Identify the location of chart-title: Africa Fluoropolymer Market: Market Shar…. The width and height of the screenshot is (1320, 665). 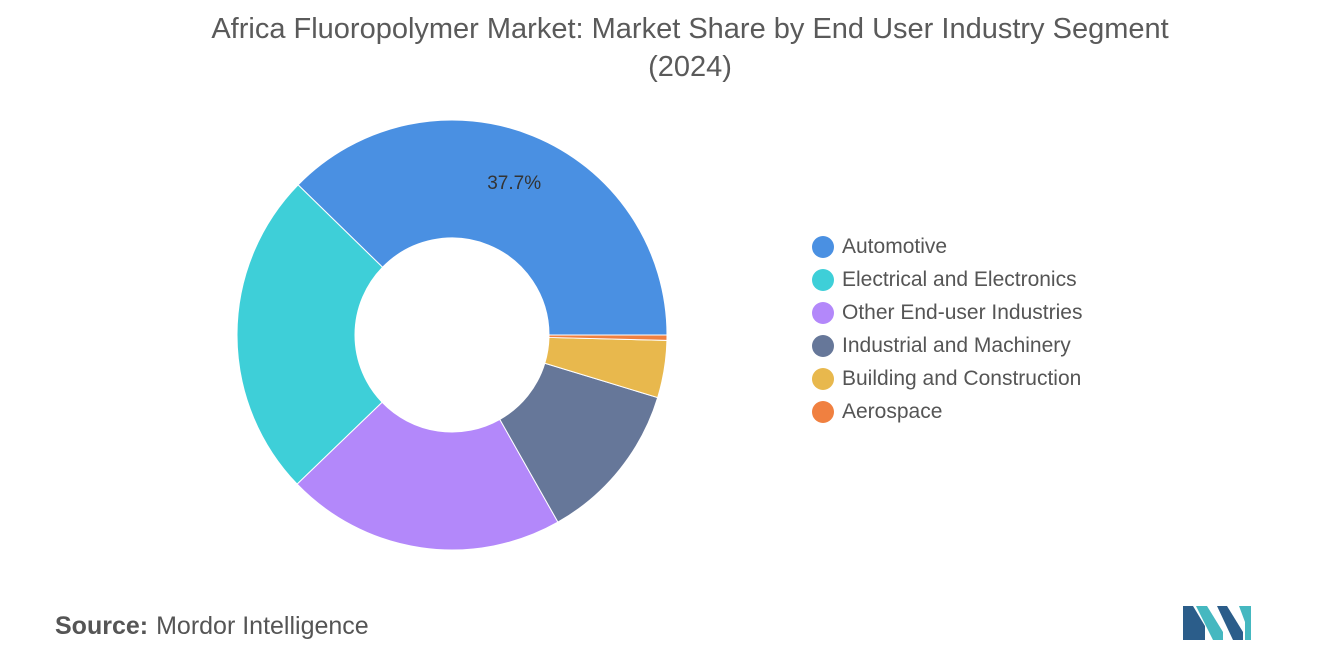
(690, 48).